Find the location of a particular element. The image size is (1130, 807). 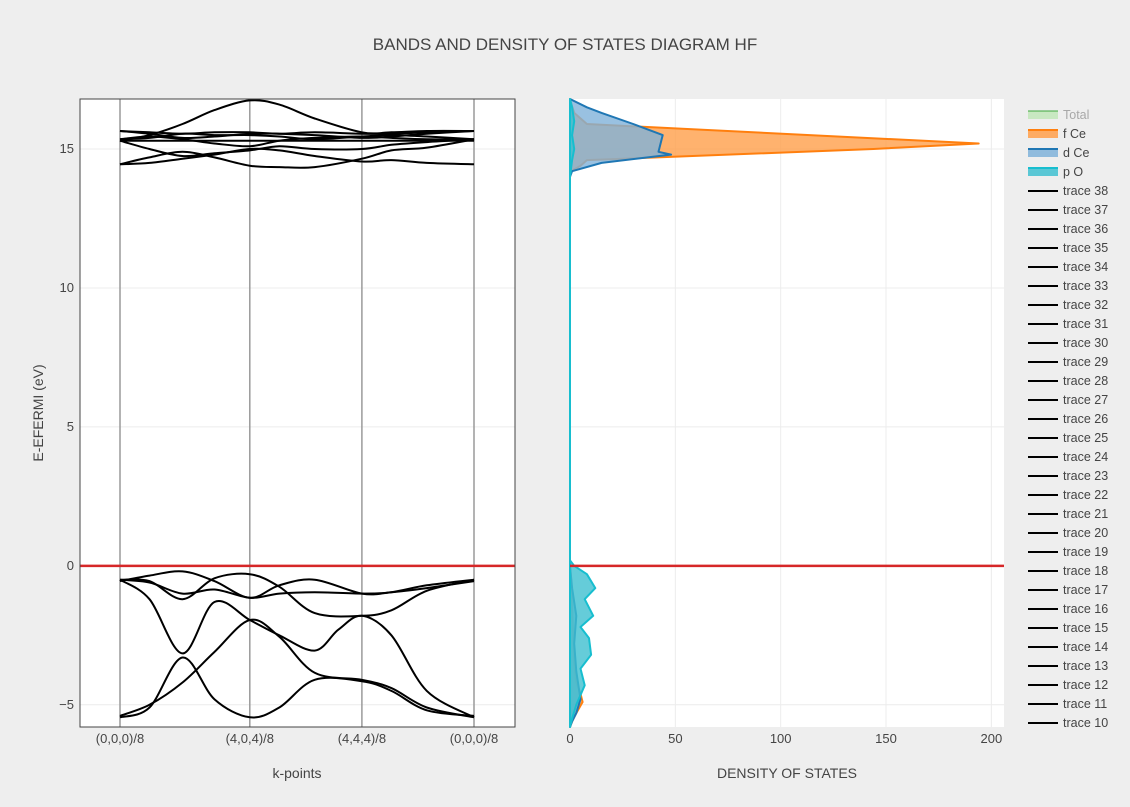

legend-item: Total is located at coordinates (1058, 115).